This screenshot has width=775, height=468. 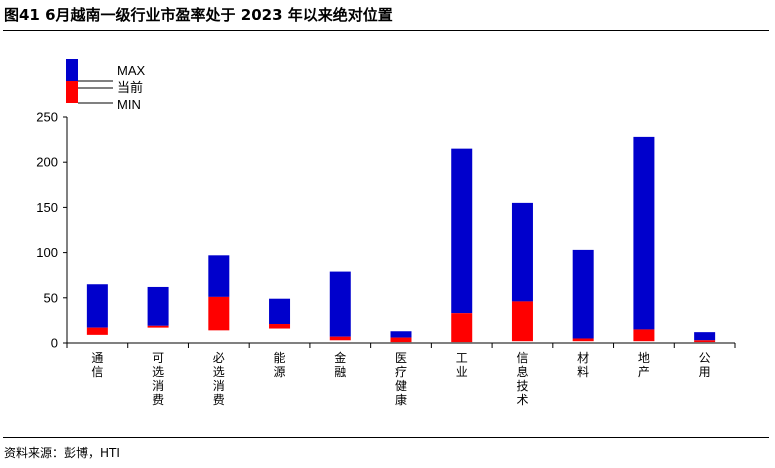 What do you see at coordinates (47, 162) in the screenshot?
I see `y-tick-label: 200` at bounding box center [47, 162].